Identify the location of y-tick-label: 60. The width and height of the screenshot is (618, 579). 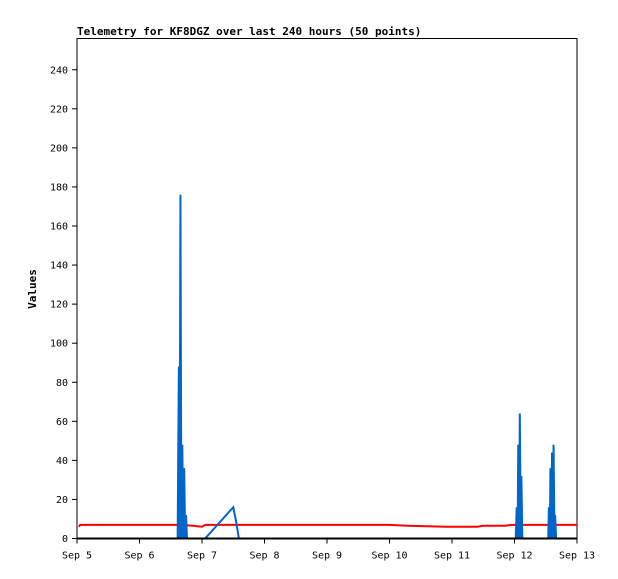
(62, 422).